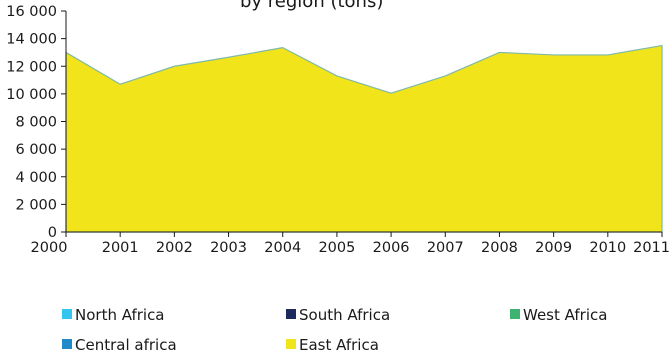 Image resolution: width=672 pixels, height=354 pixels. I want to click on legend-item-south-africa: South Africa, so click(338, 315).